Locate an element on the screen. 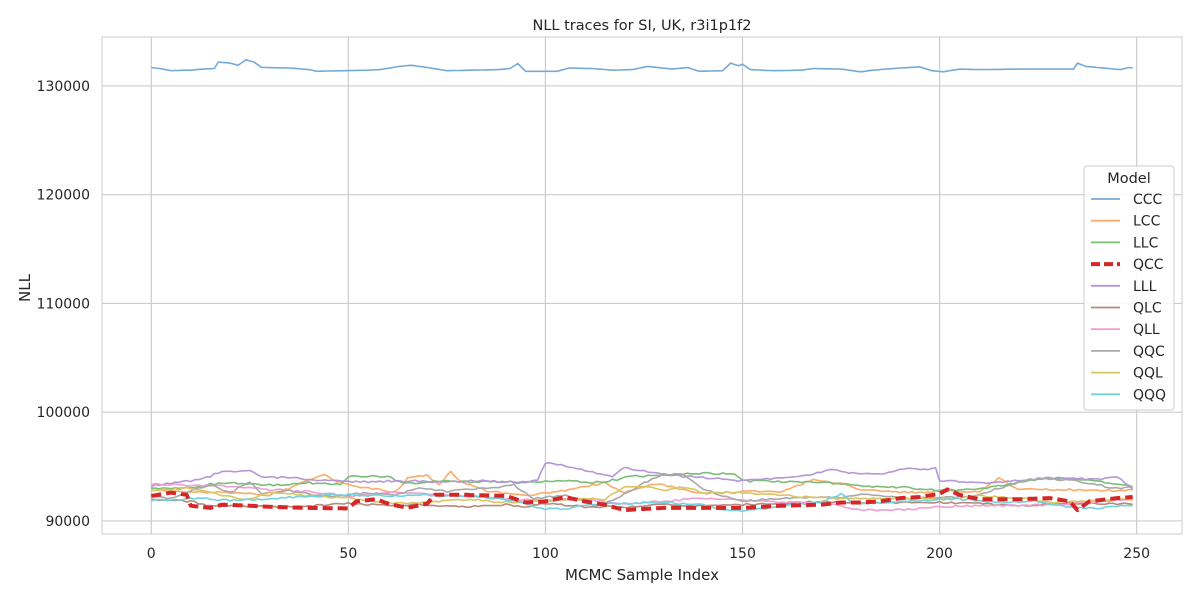  series-line-lll is located at coordinates (642, 476).